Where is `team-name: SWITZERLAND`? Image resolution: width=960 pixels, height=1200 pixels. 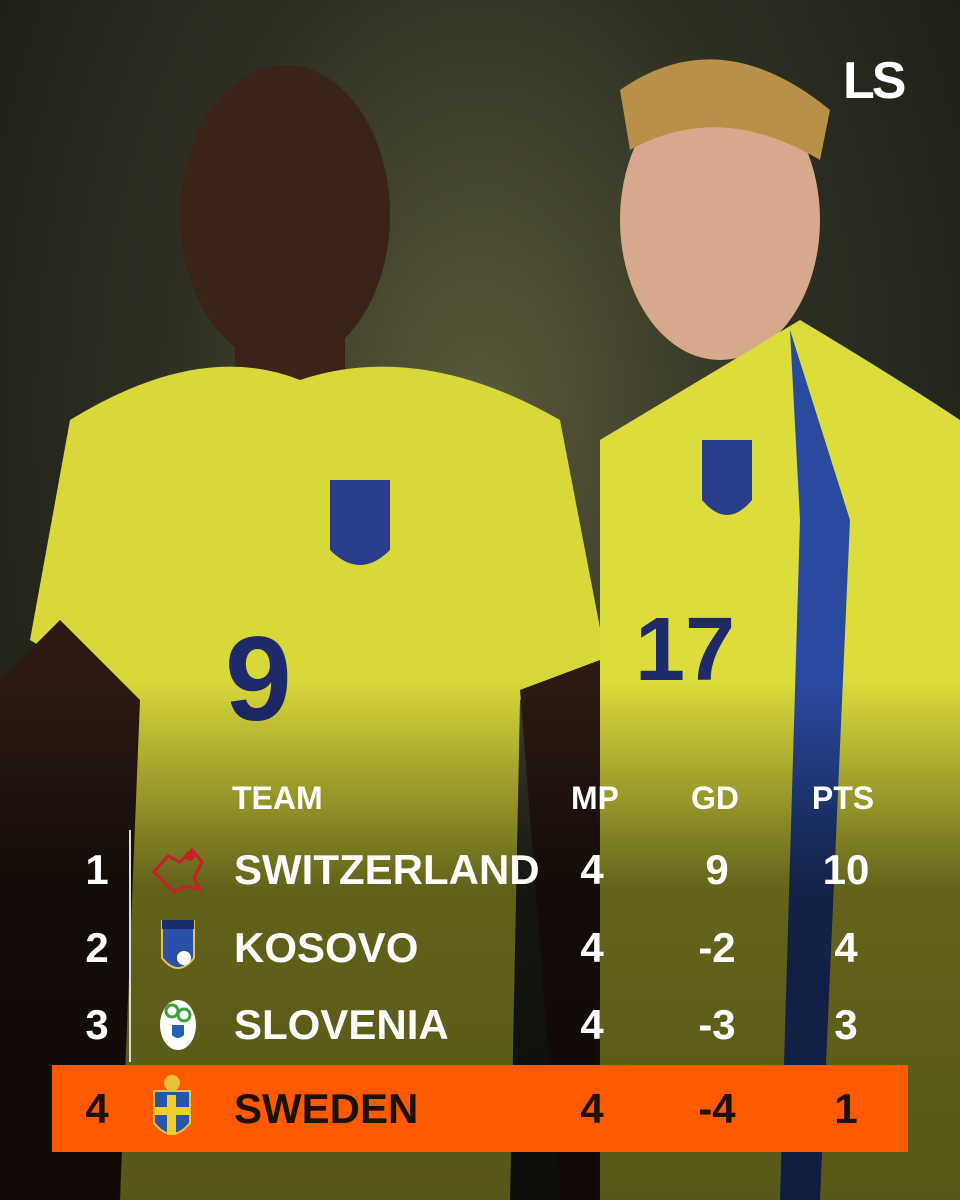
team-name: SWITZERLAND is located at coordinates (387, 869).